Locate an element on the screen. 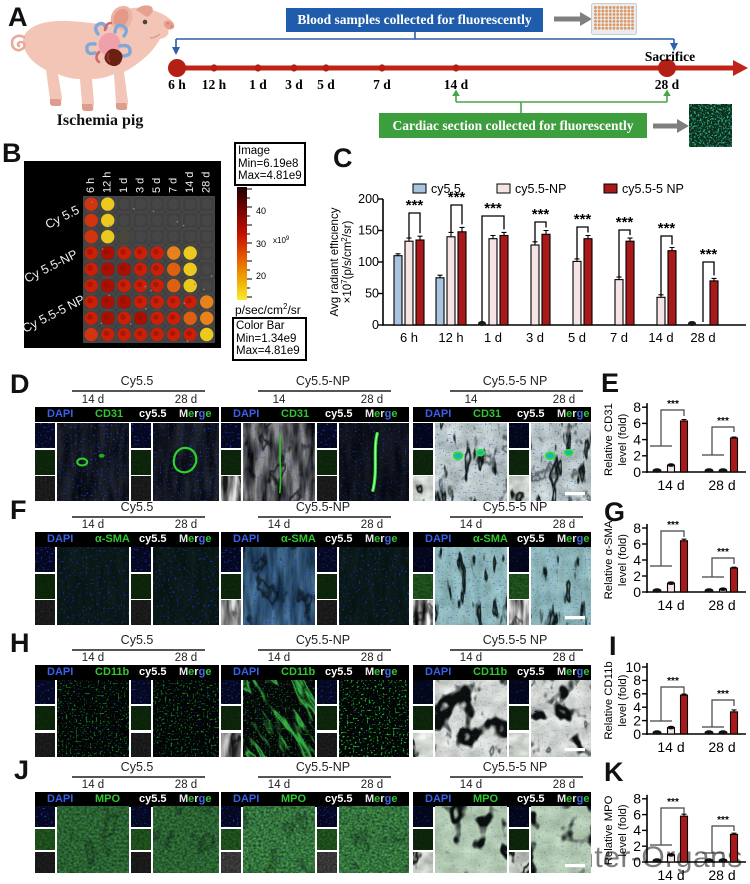  svg-text: 40 is located at coordinates (261, 211).